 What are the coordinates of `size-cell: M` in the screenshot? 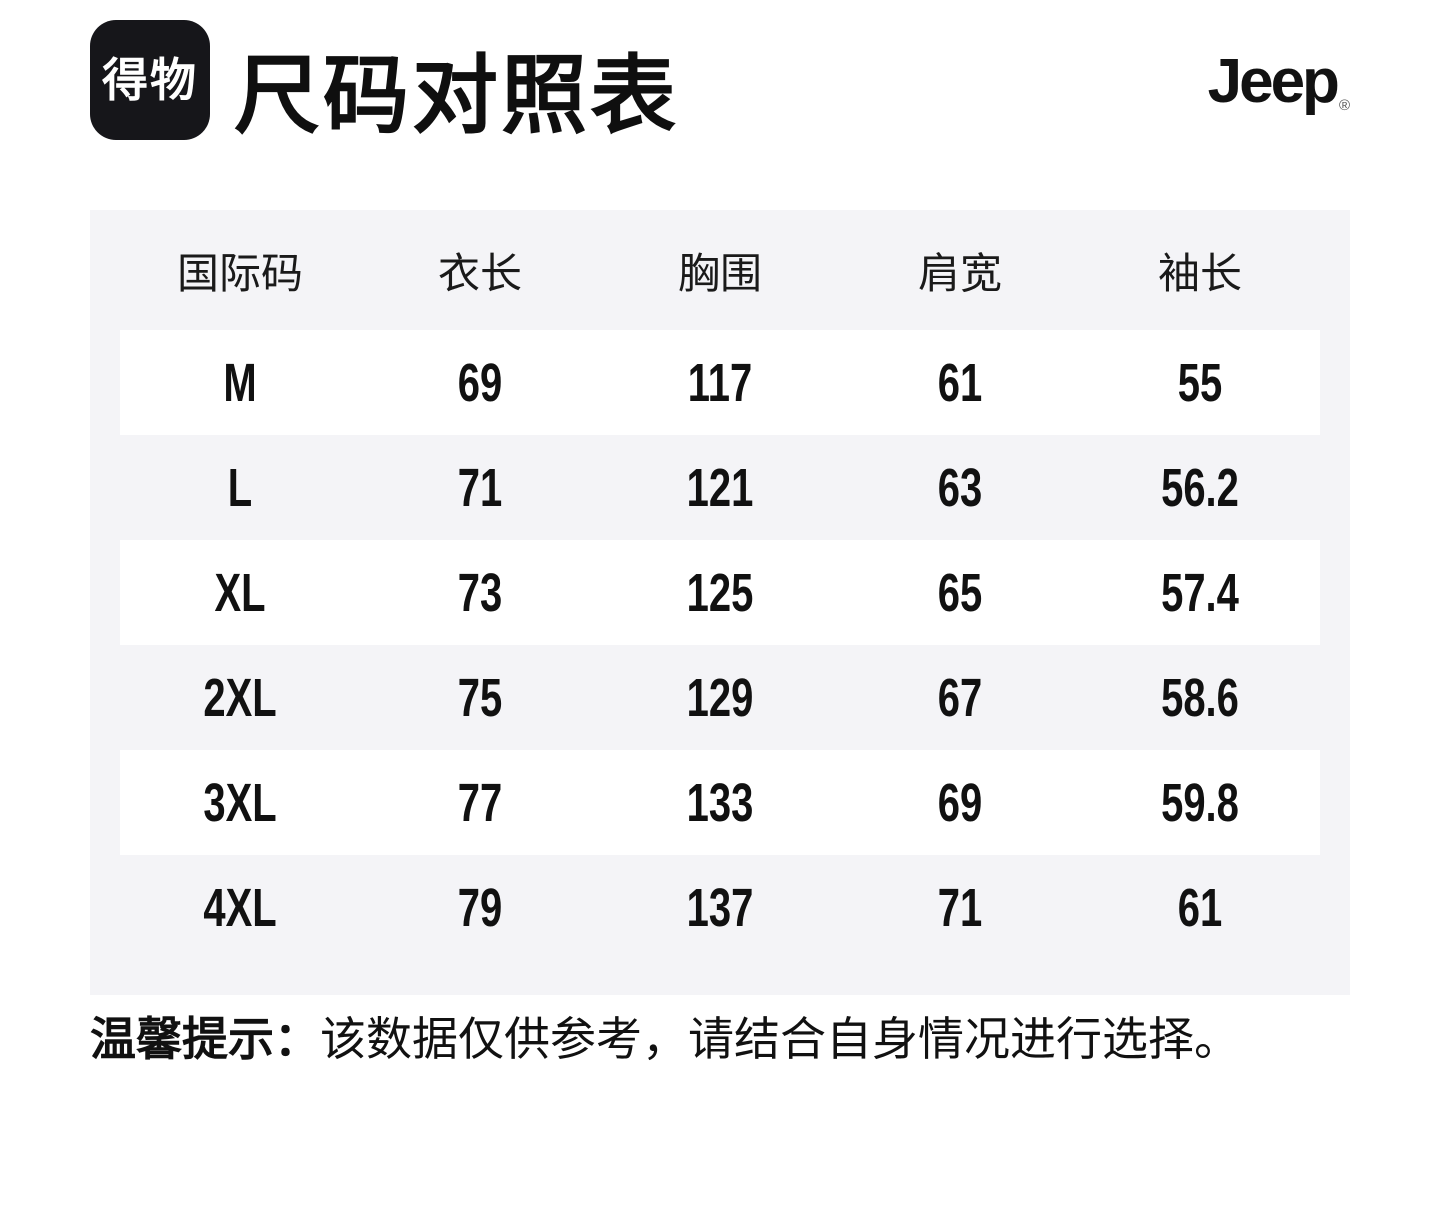 It's located at (240, 382).